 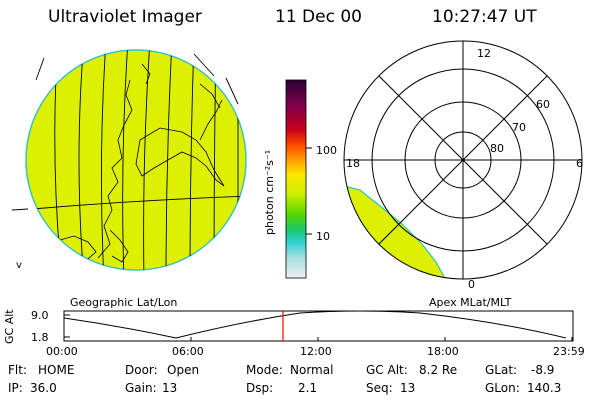 I want to click on orbit-ylabel: GC Alt, so click(x=9, y=326).